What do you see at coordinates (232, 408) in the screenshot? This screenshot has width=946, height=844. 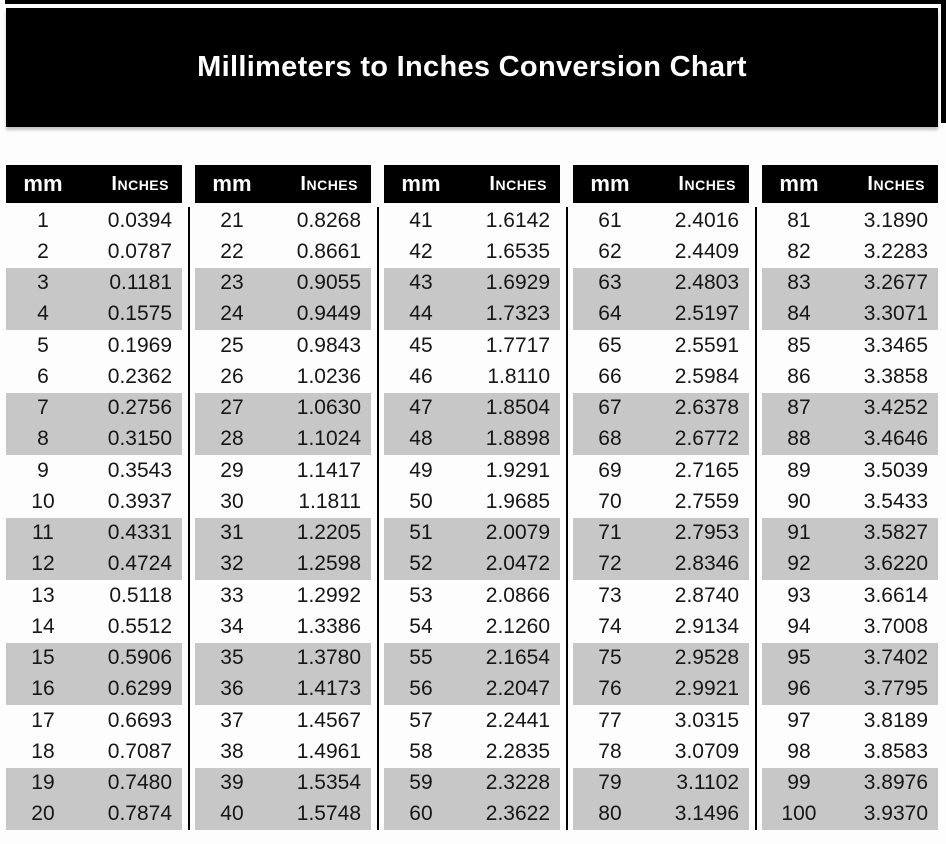 I see `mm-value: 27` at bounding box center [232, 408].